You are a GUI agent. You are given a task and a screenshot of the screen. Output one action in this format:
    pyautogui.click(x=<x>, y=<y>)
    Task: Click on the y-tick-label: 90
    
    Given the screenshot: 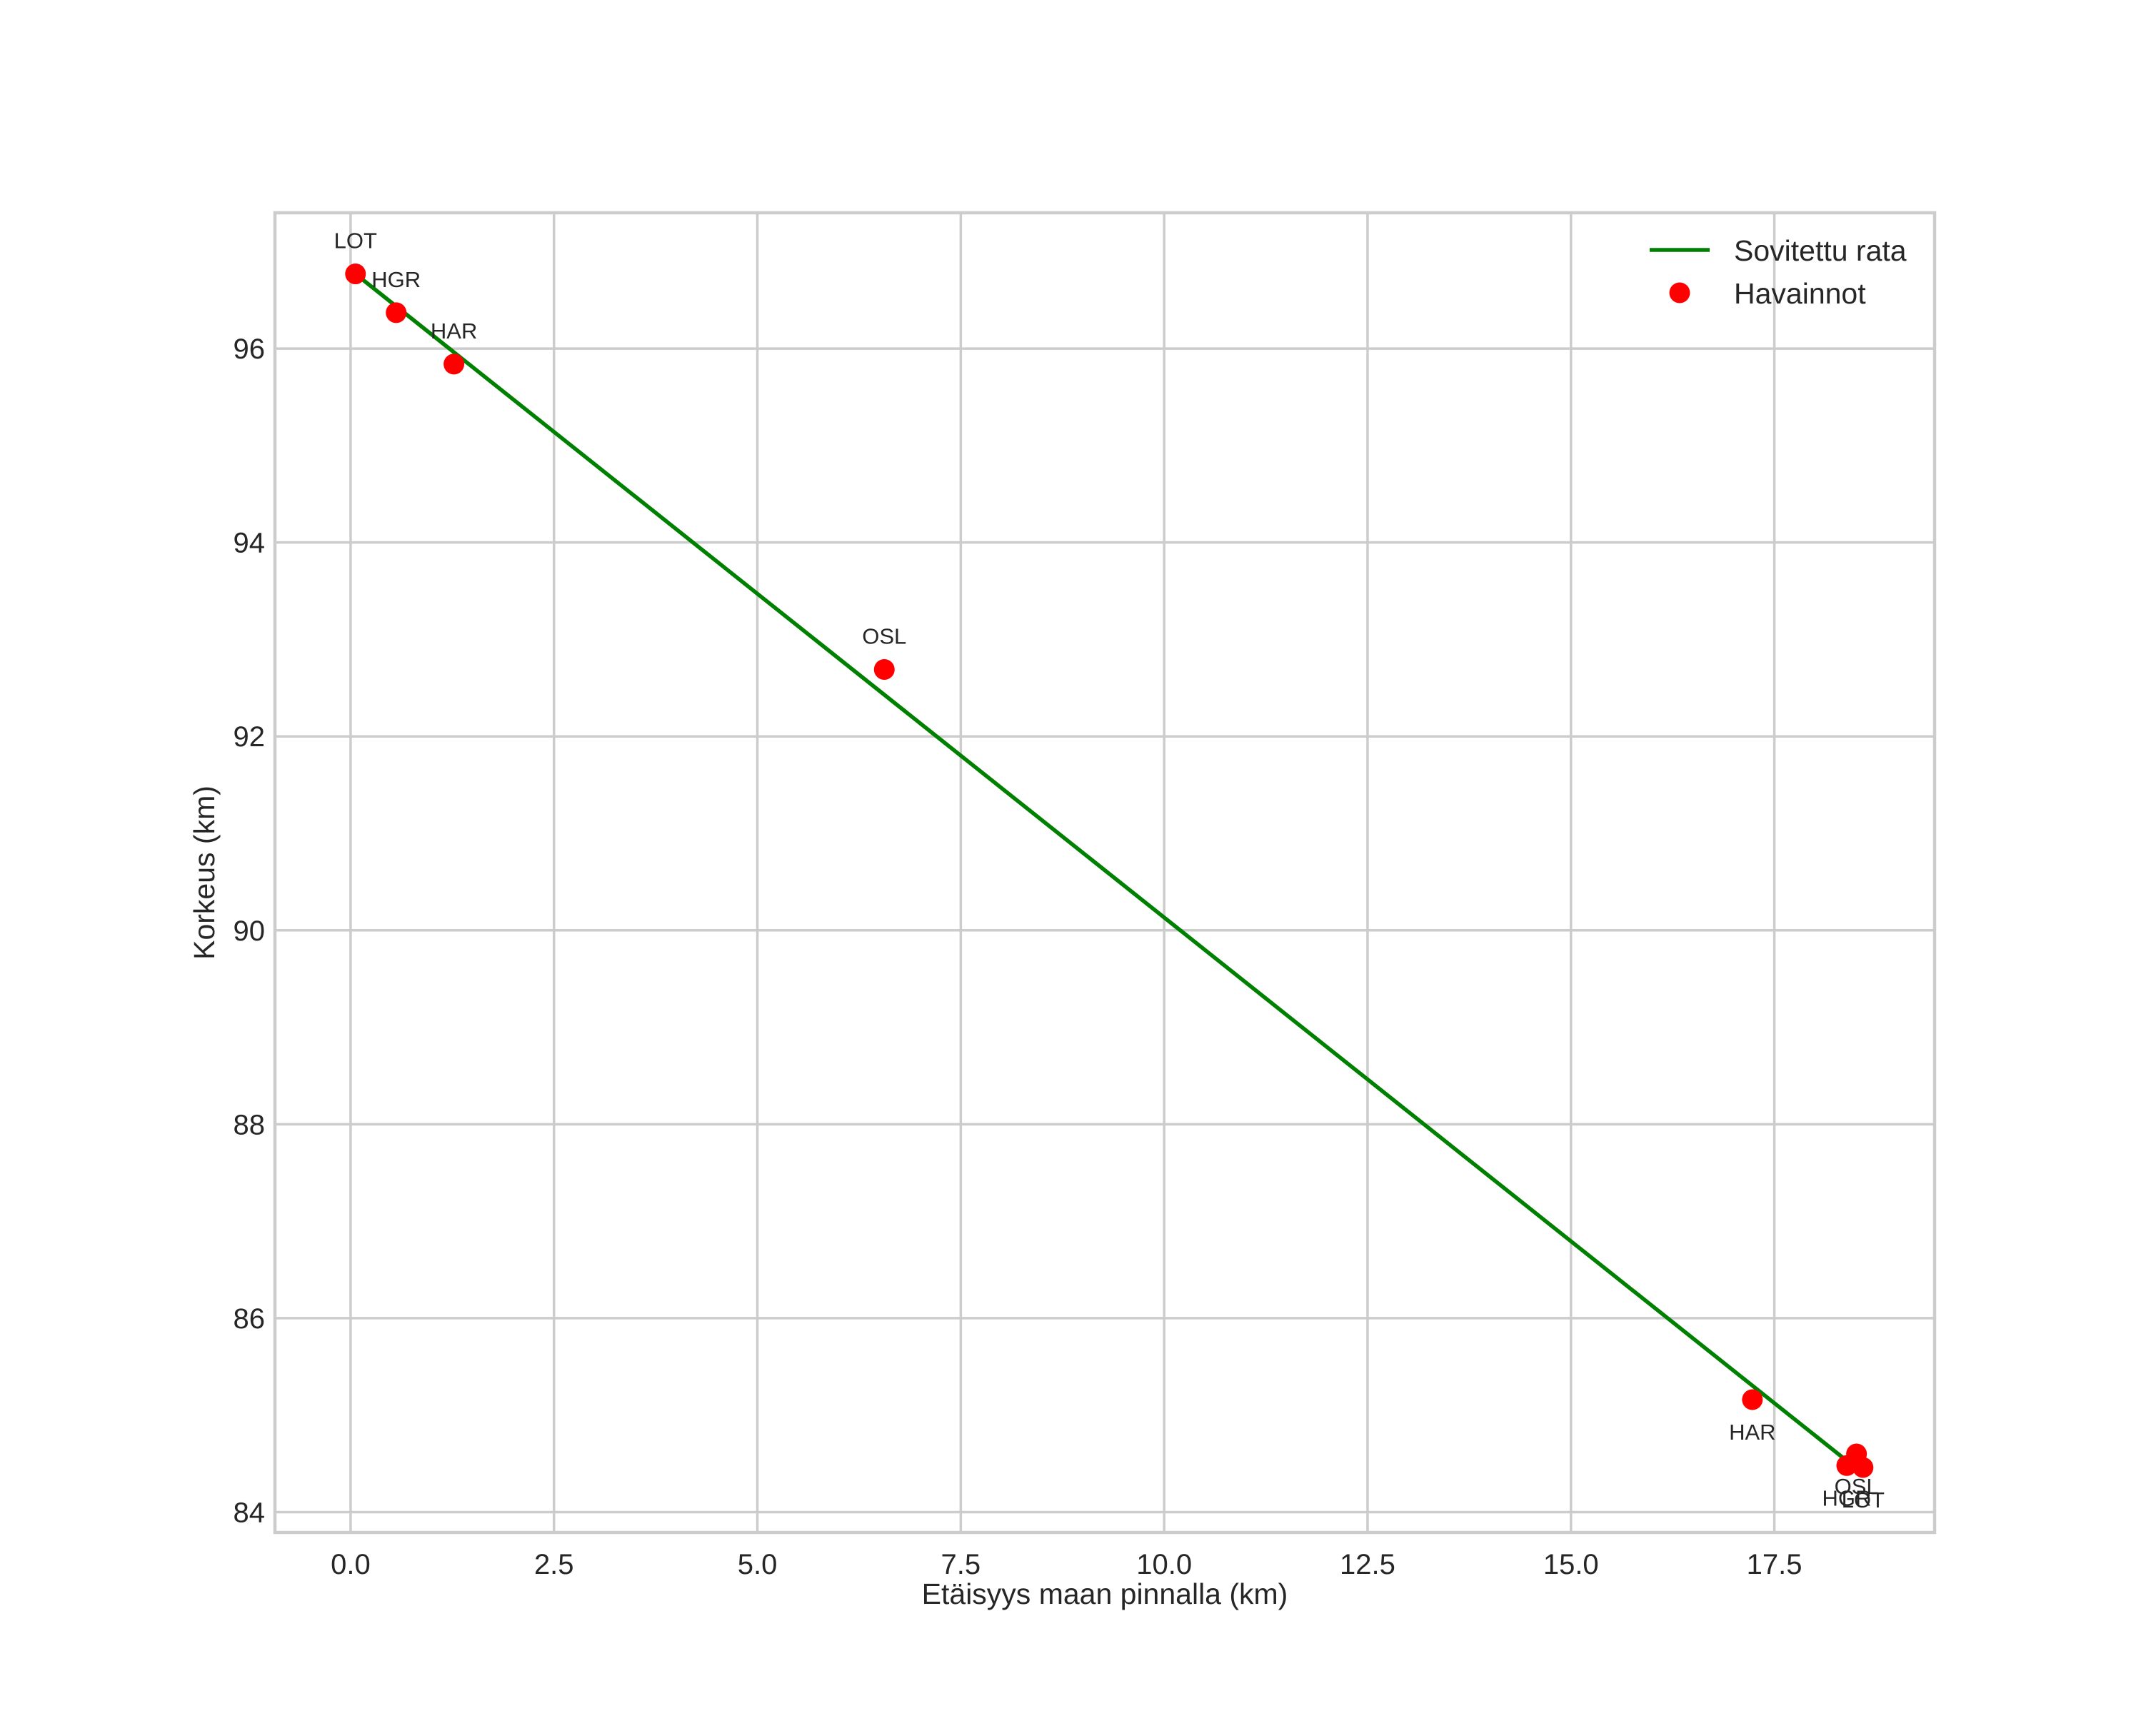 What is the action you would take?
    pyautogui.click(x=250, y=931)
    